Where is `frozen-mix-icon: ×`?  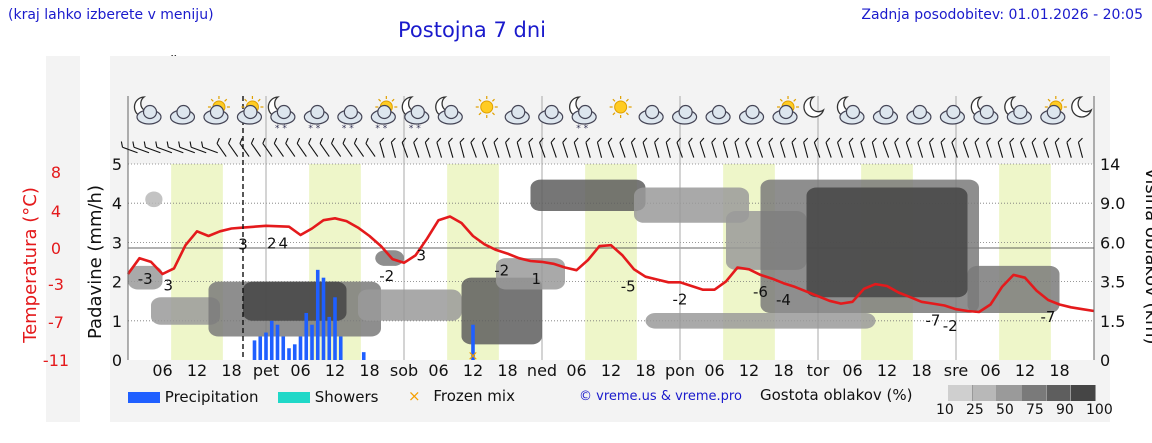
frozen-mix-icon: × is located at coordinates (414, 396).